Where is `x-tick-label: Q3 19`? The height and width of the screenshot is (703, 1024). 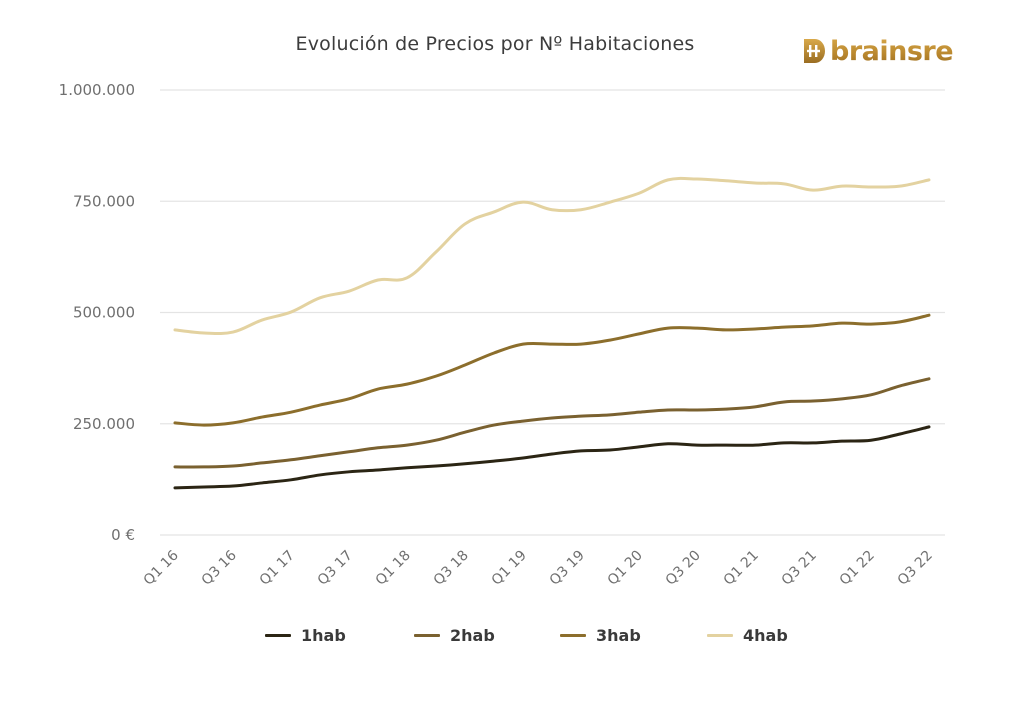
x-tick-label: Q3 19 is located at coordinates (567, 568).